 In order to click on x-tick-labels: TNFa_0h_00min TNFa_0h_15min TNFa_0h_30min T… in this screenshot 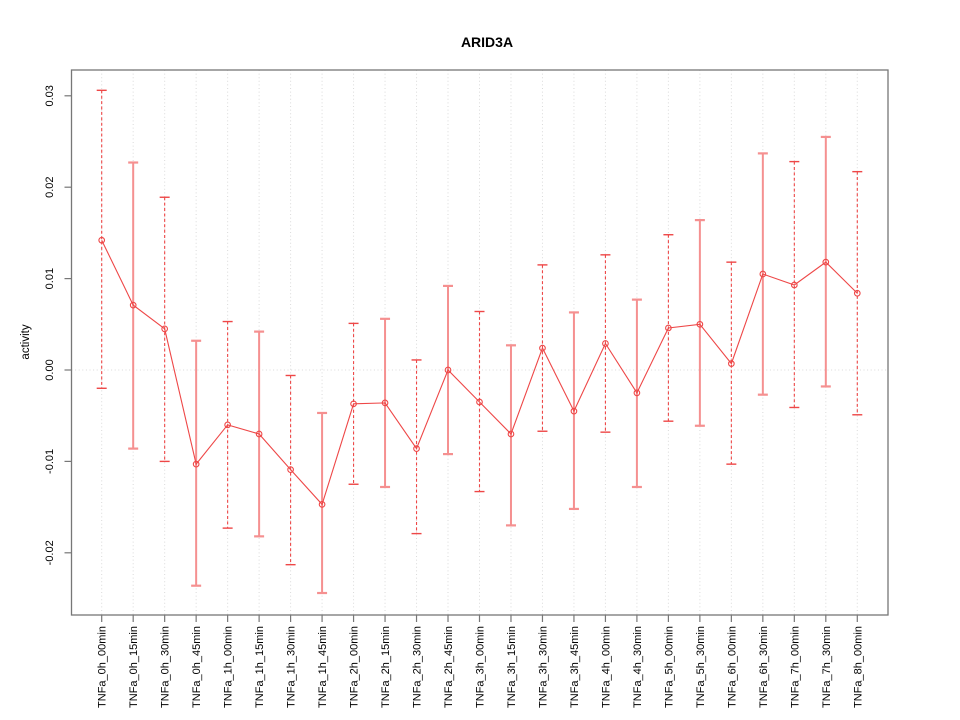, I will do `click(481, 667)`.